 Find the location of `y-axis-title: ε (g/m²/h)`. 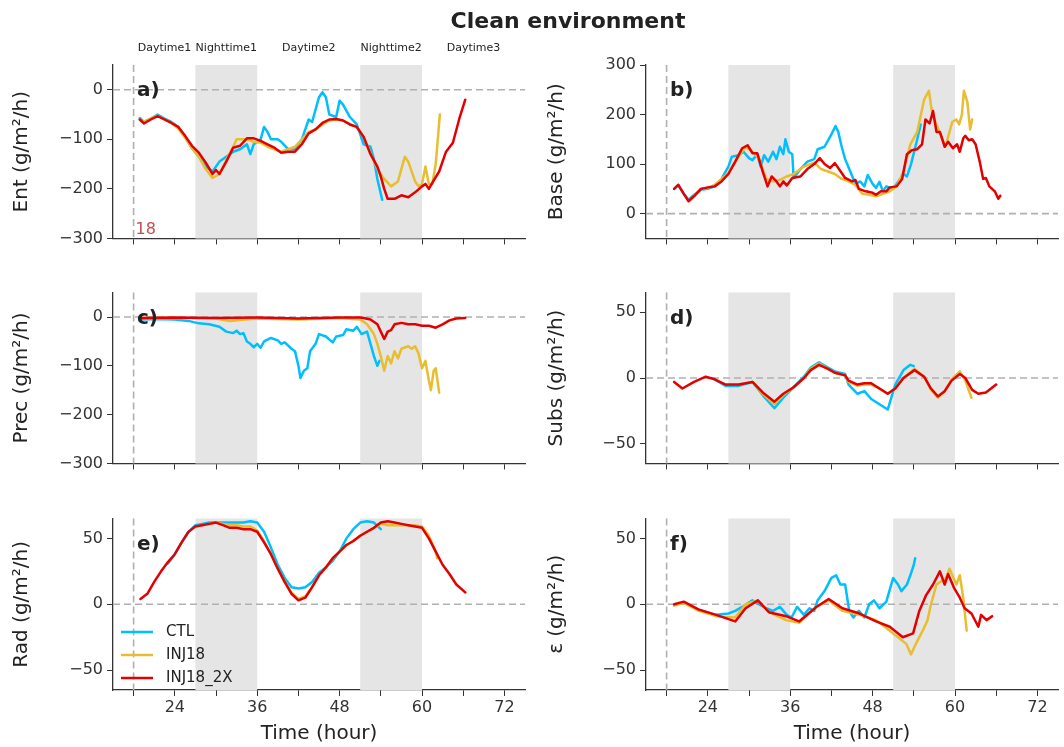

y-axis-title: ε (g/m²/h) is located at coordinates (555, 604).